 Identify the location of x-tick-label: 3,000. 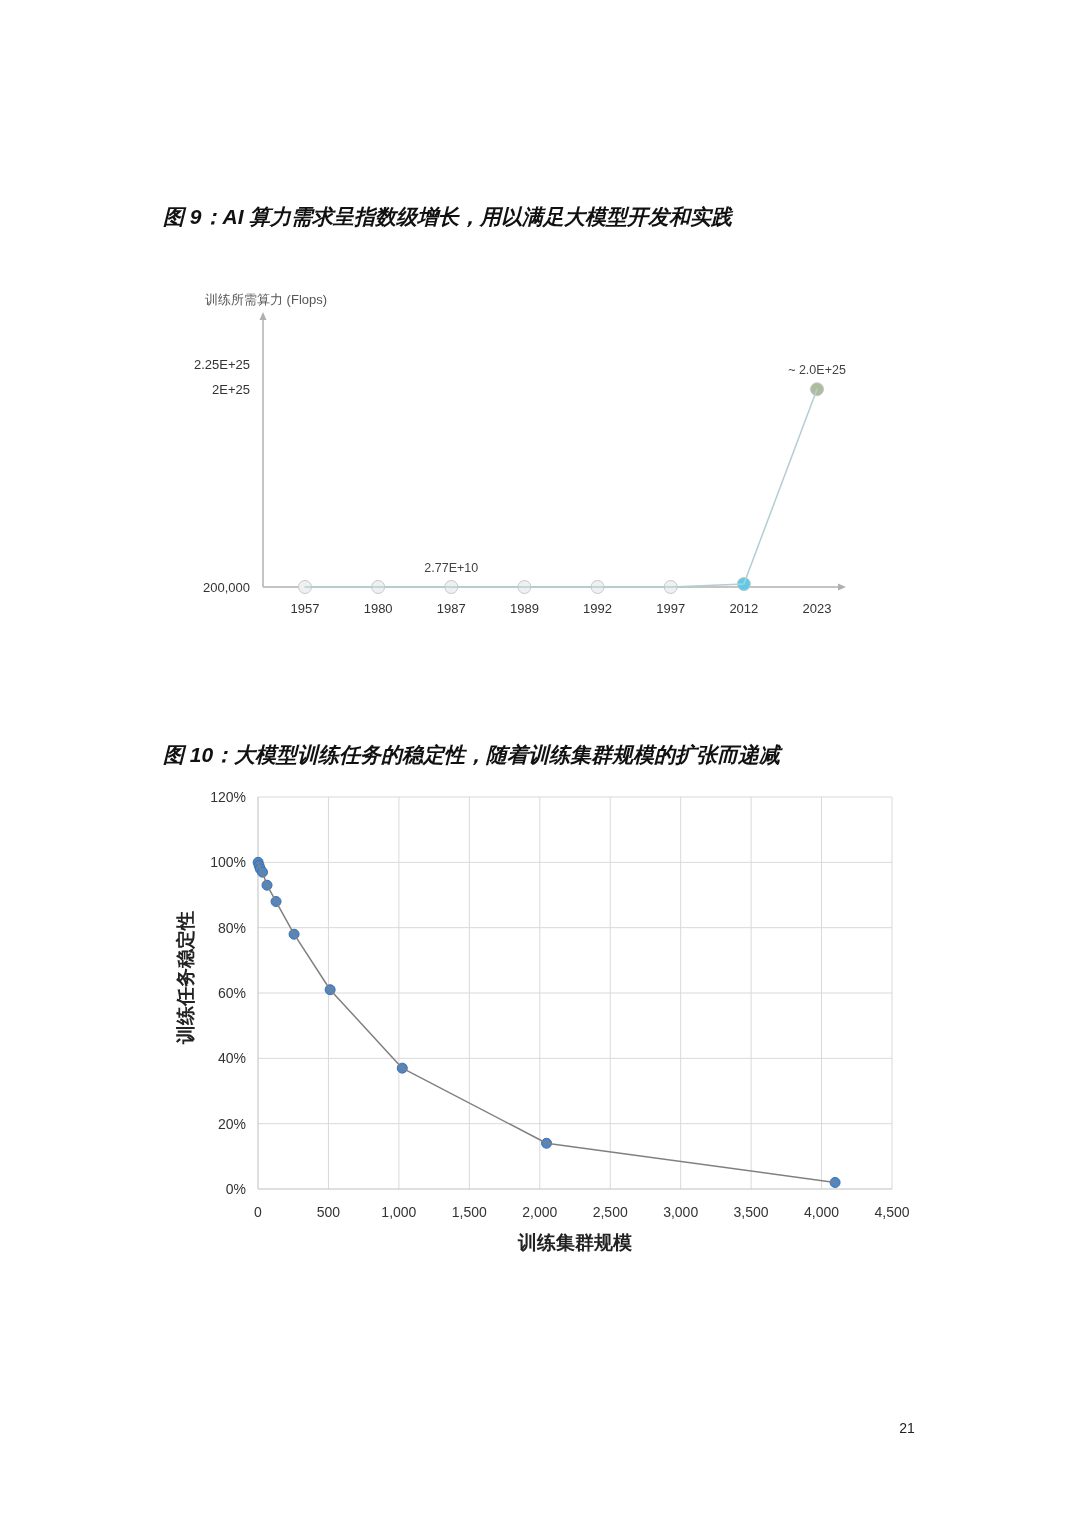
(681, 1212).